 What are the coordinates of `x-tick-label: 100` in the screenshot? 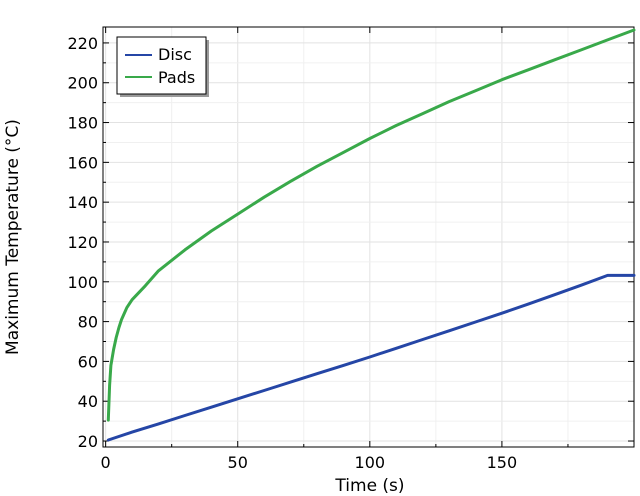 It's located at (370, 462).